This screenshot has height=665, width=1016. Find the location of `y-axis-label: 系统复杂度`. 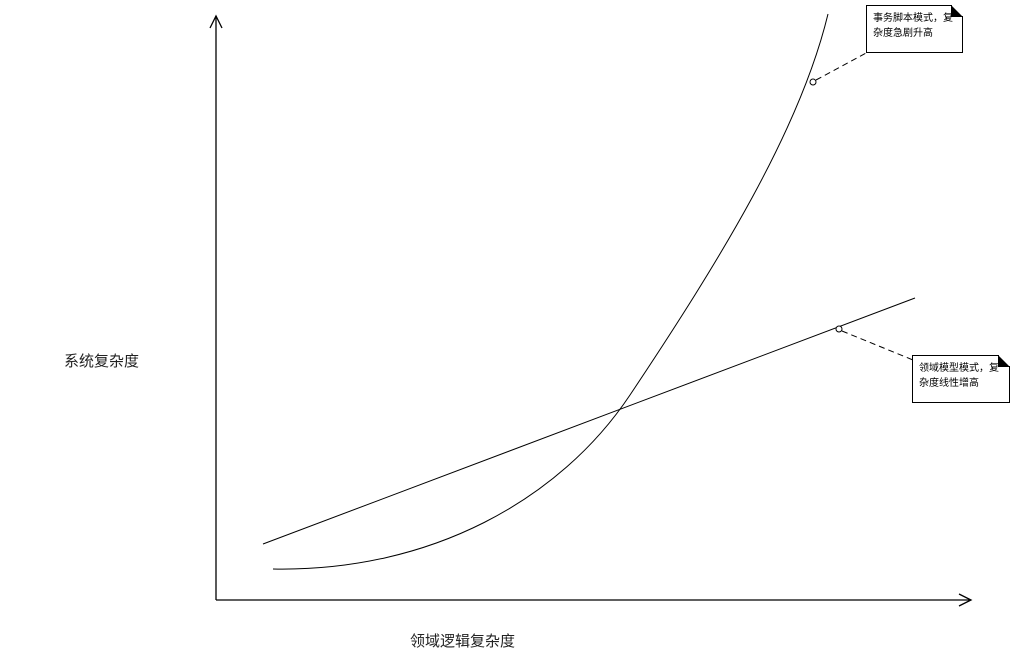

y-axis-label: 系统复杂度 is located at coordinates (102, 361).